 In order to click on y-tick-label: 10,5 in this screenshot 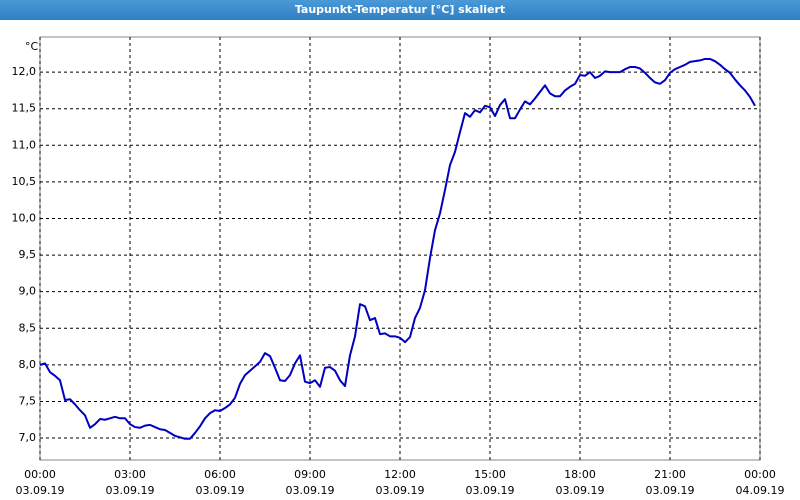, I will do `click(24, 181)`.